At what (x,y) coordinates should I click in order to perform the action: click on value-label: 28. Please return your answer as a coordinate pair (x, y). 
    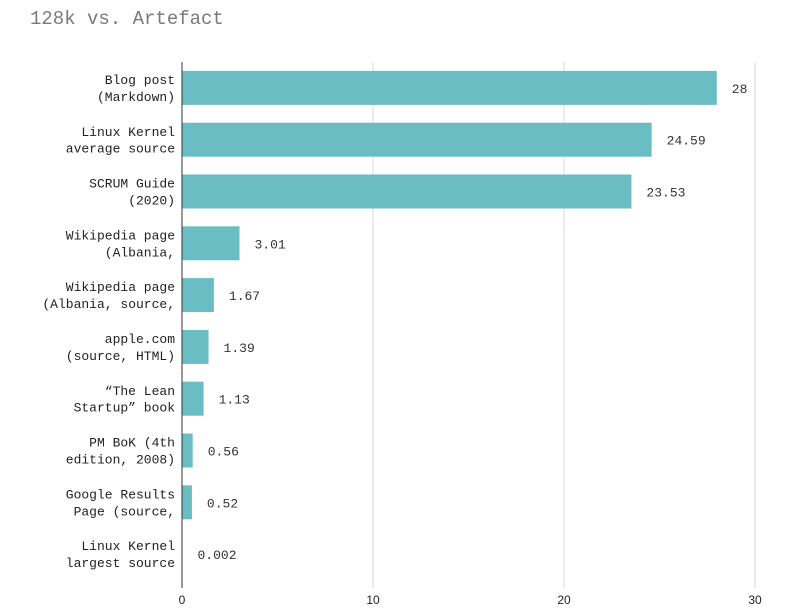
    Looking at the image, I should click on (740, 89).